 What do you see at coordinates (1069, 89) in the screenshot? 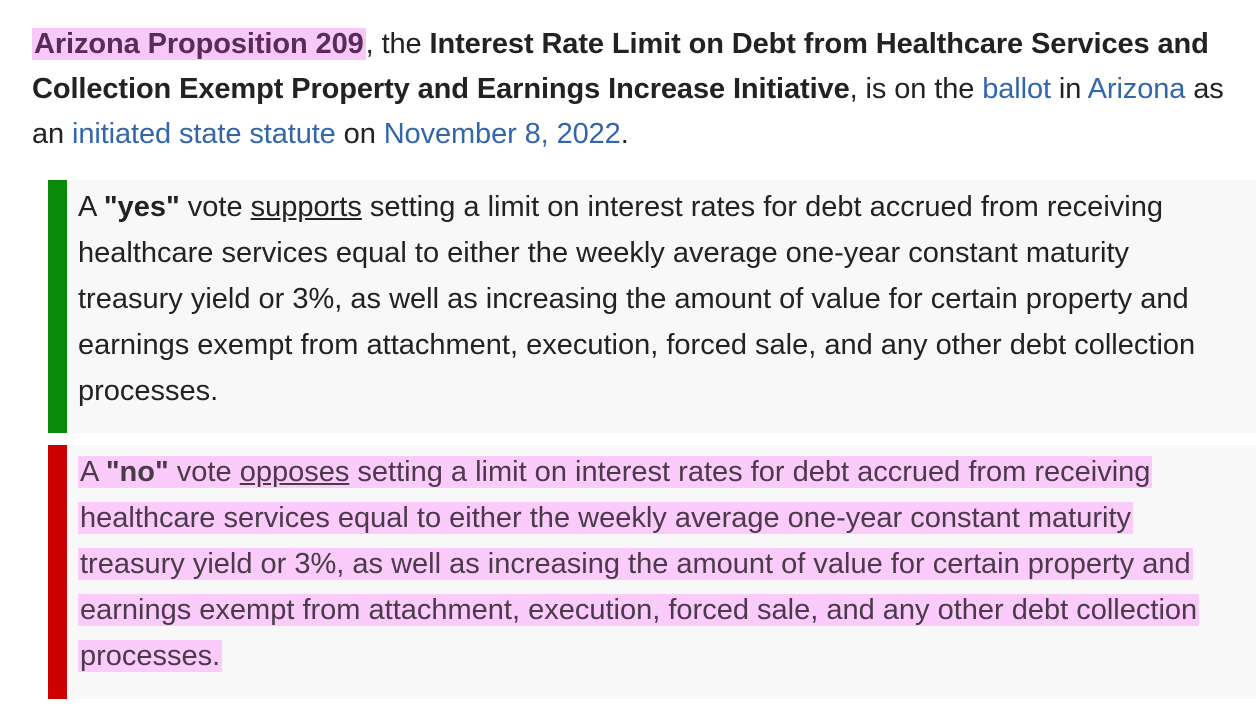
I see `intro-text: in` at bounding box center [1069, 89].